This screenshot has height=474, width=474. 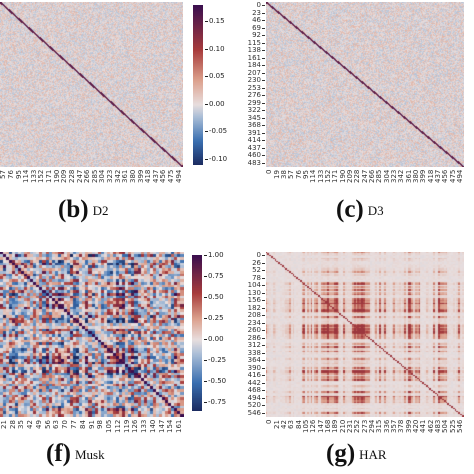 What do you see at coordinates (110, 176) in the screenshot?
I see `x-tick-label: 323` at bounding box center [110, 176].